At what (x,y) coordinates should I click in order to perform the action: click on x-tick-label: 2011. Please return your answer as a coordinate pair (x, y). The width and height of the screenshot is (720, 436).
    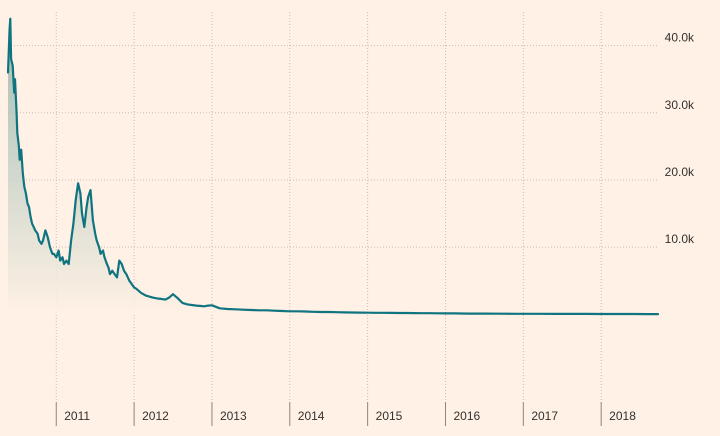
    Looking at the image, I should click on (77, 416).